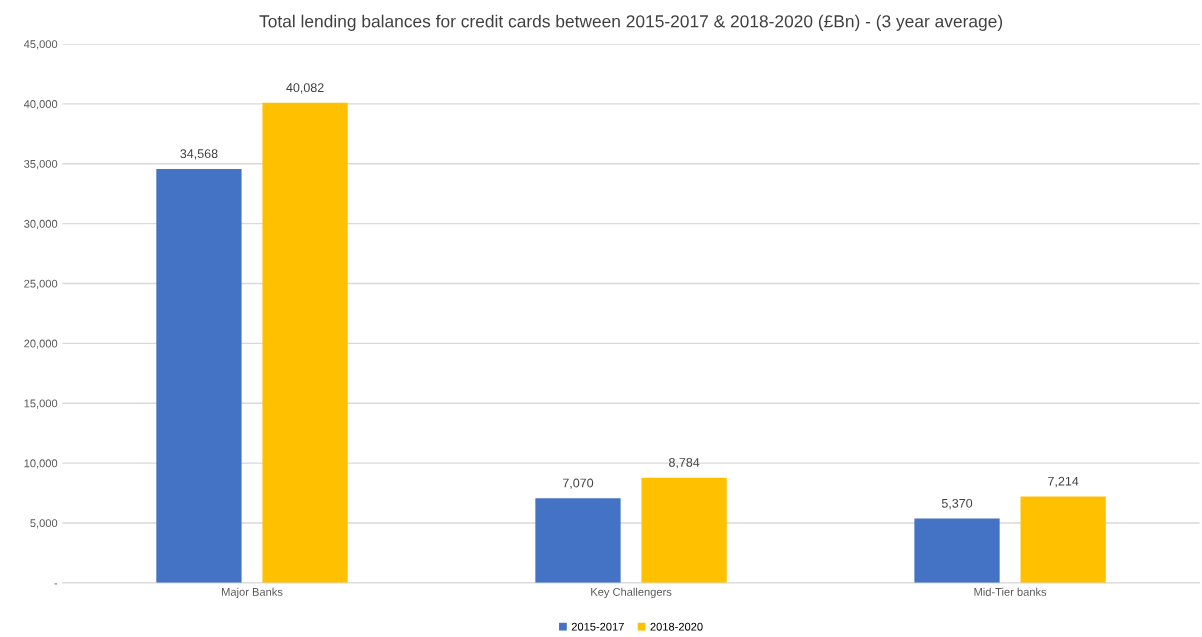 This screenshot has width=1202, height=637. Describe the element at coordinates (252, 593) in the screenshot. I see `x-tick-label: Major Banks` at that location.